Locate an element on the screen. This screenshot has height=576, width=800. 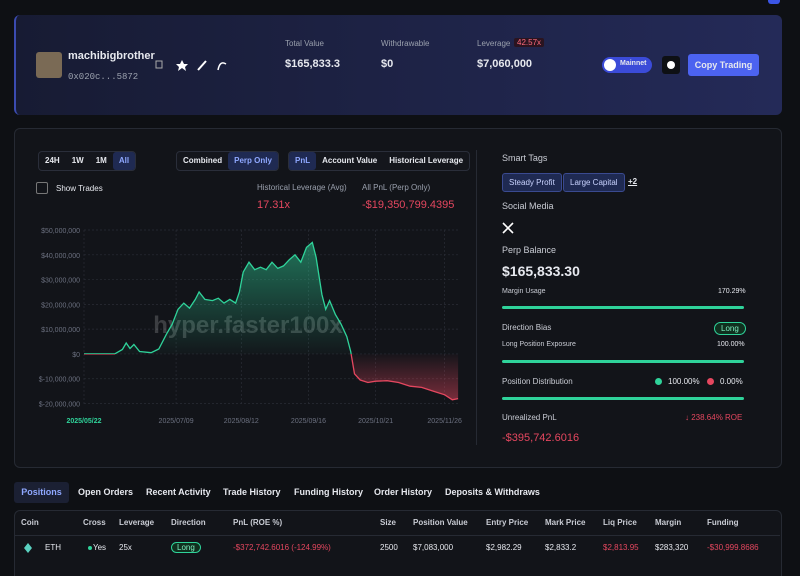
edit-icon is located at coordinates (202, 65).